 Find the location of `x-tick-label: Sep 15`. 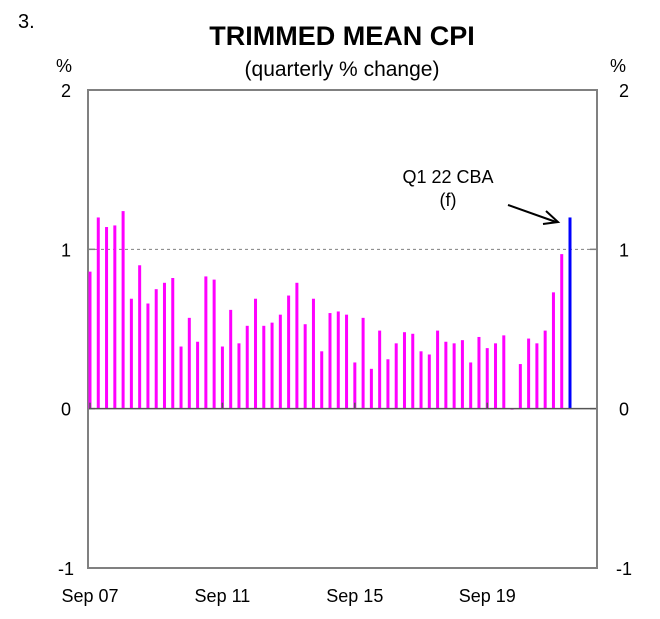

x-tick-label: Sep 15 is located at coordinates (354, 596).